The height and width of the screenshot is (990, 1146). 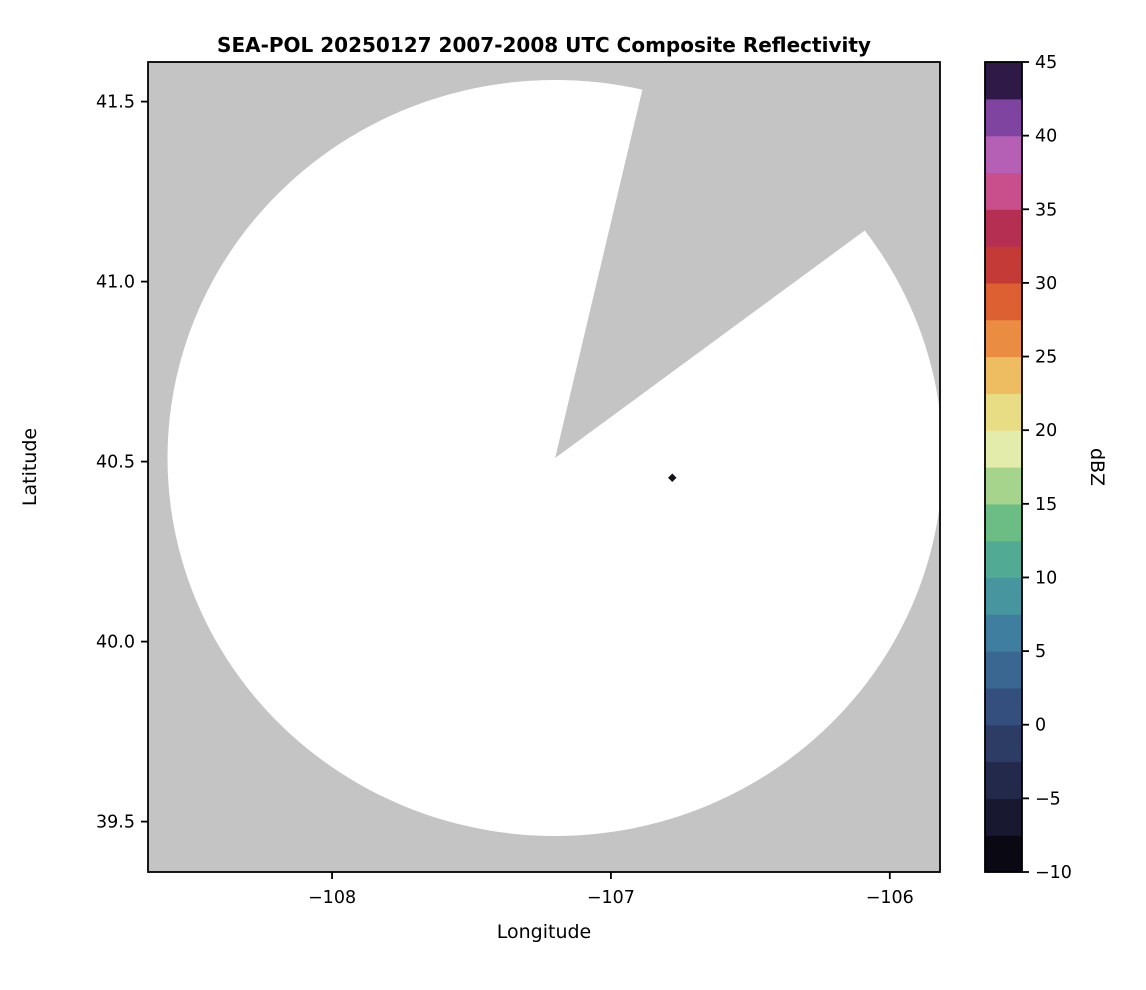 What do you see at coordinates (30, 467) in the screenshot?
I see `y-axis-label-text: Latitude` at bounding box center [30, 467].